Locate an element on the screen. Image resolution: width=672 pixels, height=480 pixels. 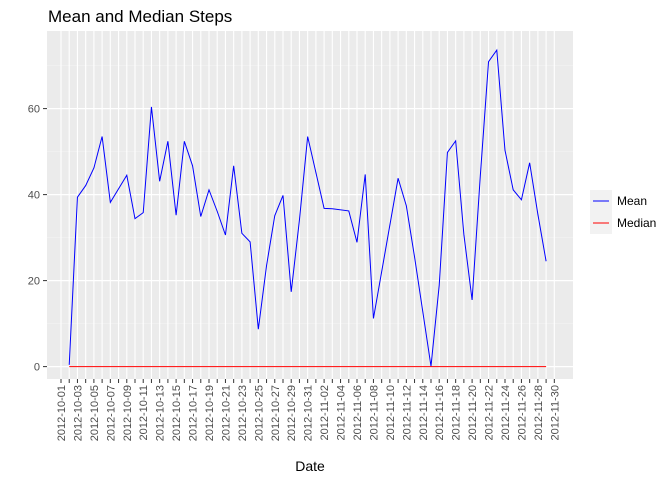
x-tick-label: 2012-10-09 is located at coordinates (128, 413).